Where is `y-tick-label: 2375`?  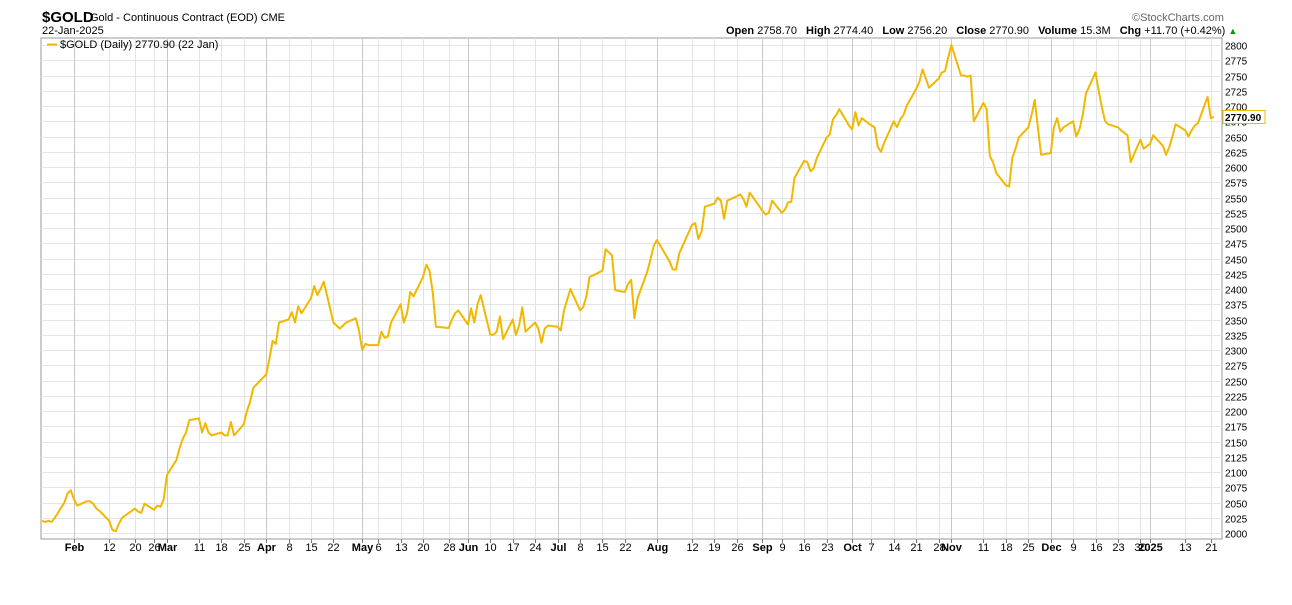 y-tick-label: 2375 is located at coordinates (1236, 306).